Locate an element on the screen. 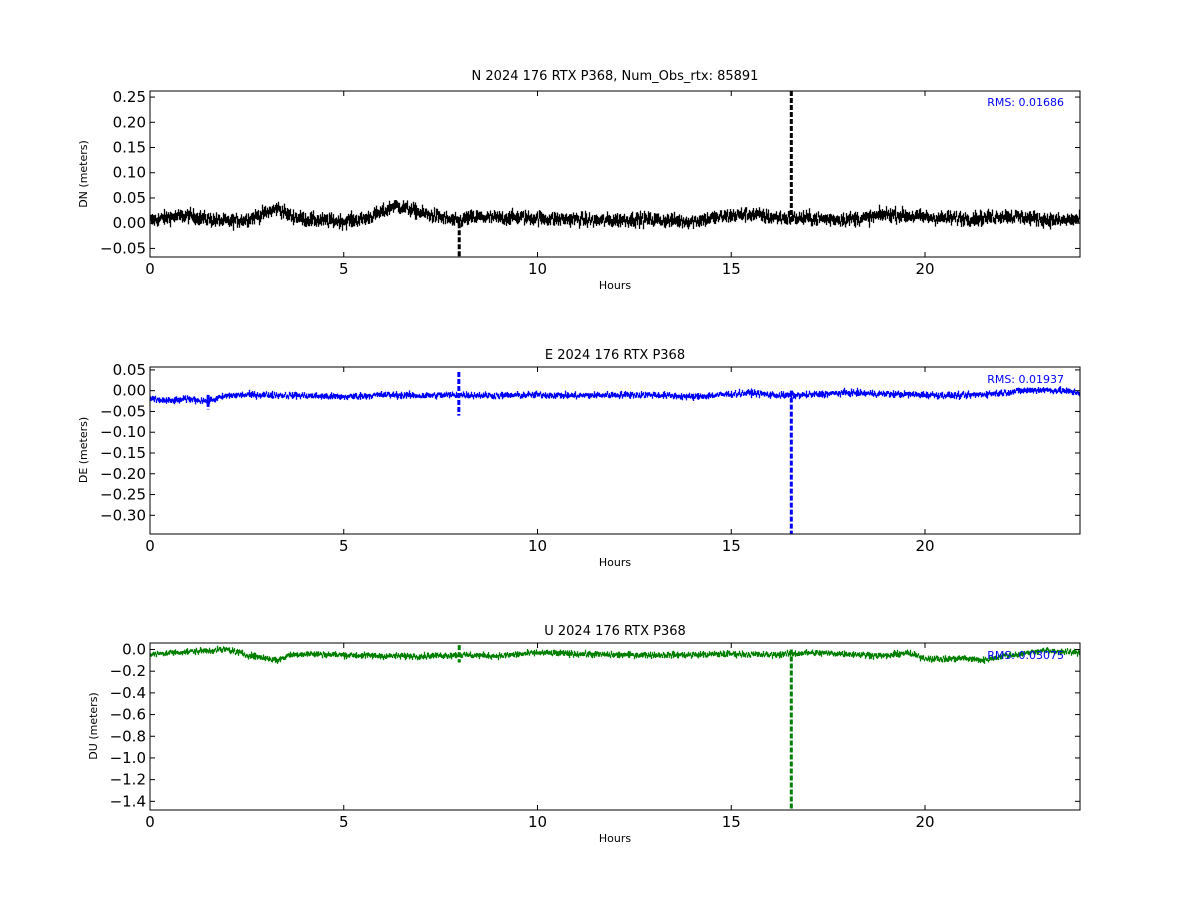 Image resolution: width=1200 pixels, height=900 pixels. y-tick-label: −0.8 is located at coordinates (128, 736).